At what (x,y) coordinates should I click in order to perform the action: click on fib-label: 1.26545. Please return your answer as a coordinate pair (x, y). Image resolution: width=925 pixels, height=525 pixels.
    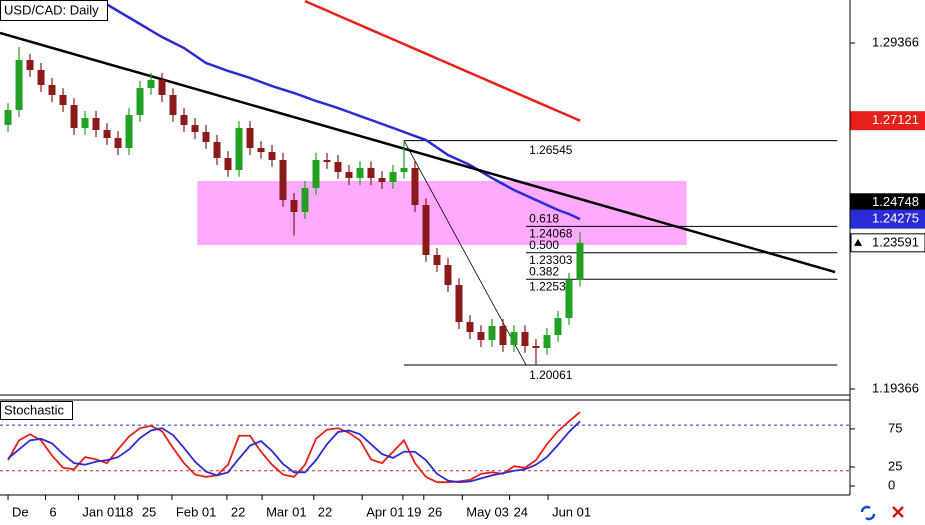
    Looking at the image, I should click on (551, 150).